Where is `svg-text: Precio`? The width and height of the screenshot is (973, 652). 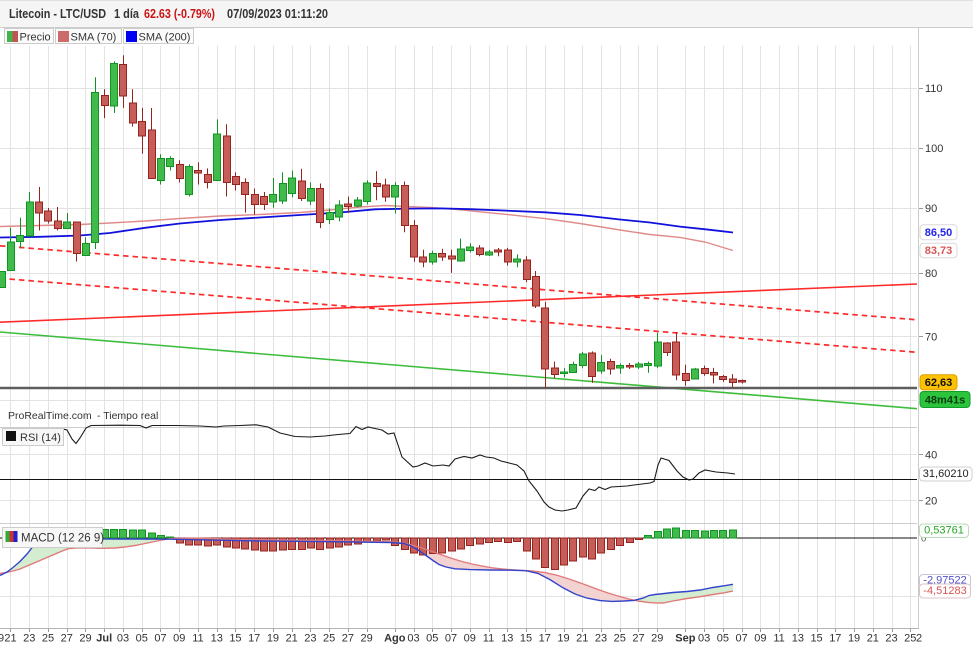
svg-text: Precio is located at coordinates (35, 38).